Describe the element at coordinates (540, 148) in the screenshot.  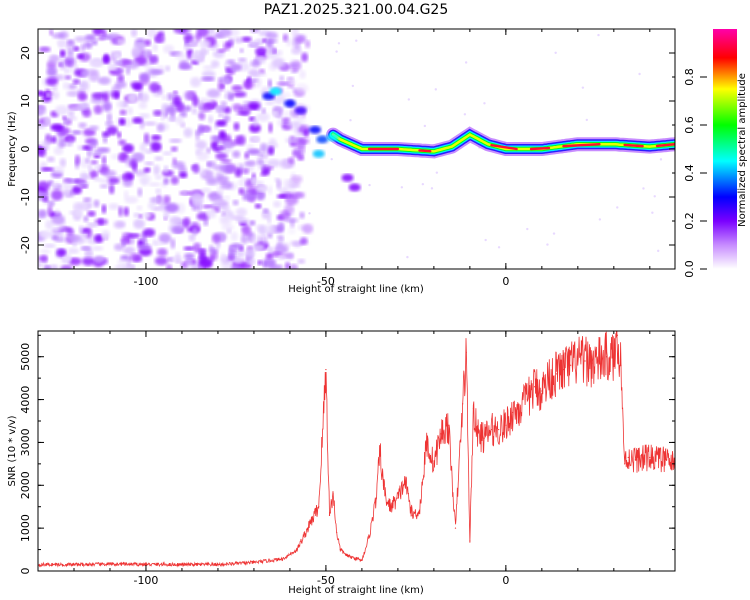
I see `spectrogram-ridge-core` at that location.